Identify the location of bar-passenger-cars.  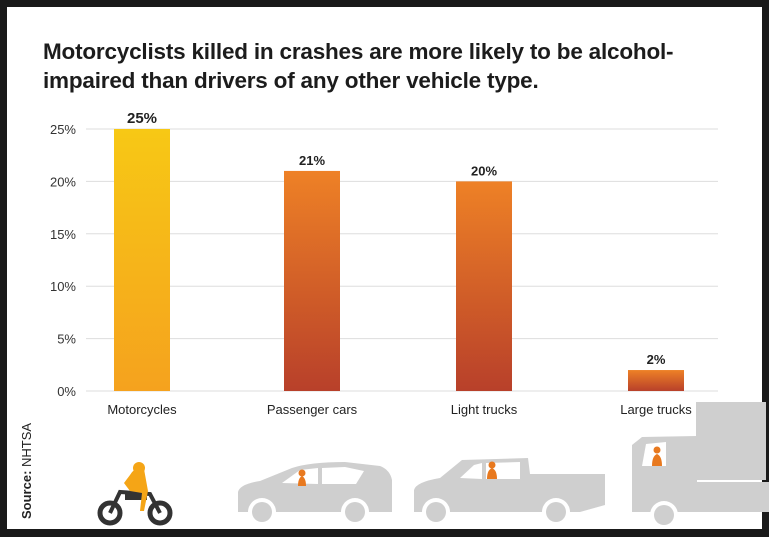
(312, 280).